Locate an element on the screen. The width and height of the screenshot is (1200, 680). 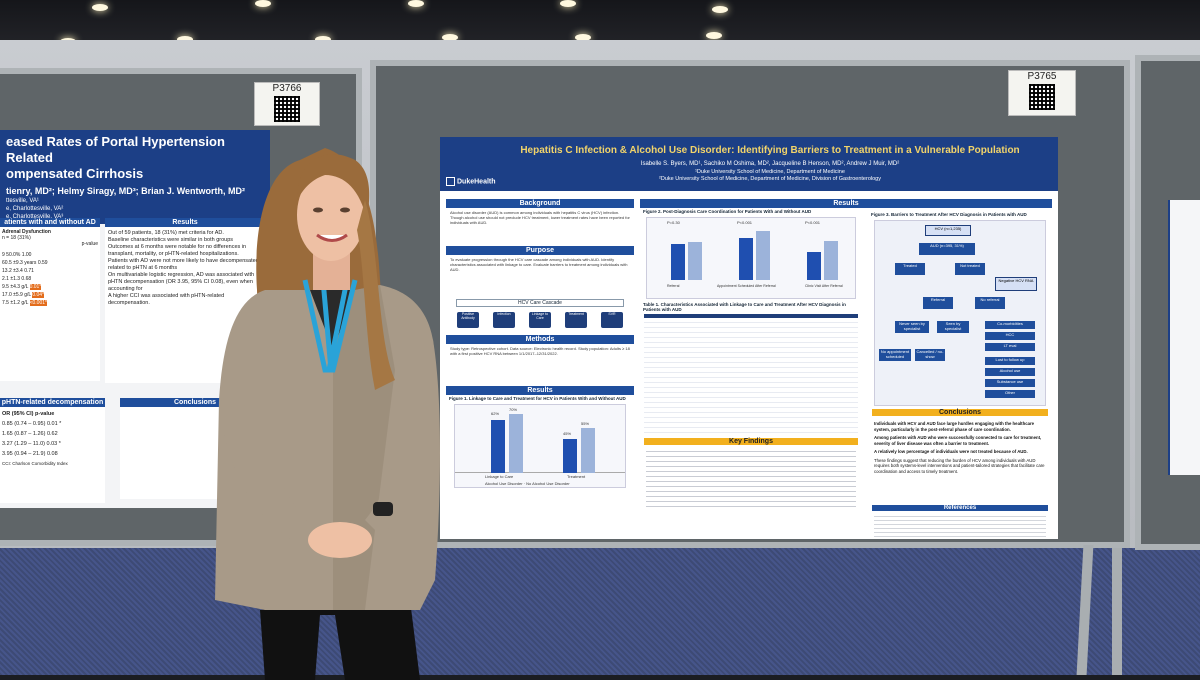
left-section-regression: pHTN-related decompensation is located at coordinates (52, 402).